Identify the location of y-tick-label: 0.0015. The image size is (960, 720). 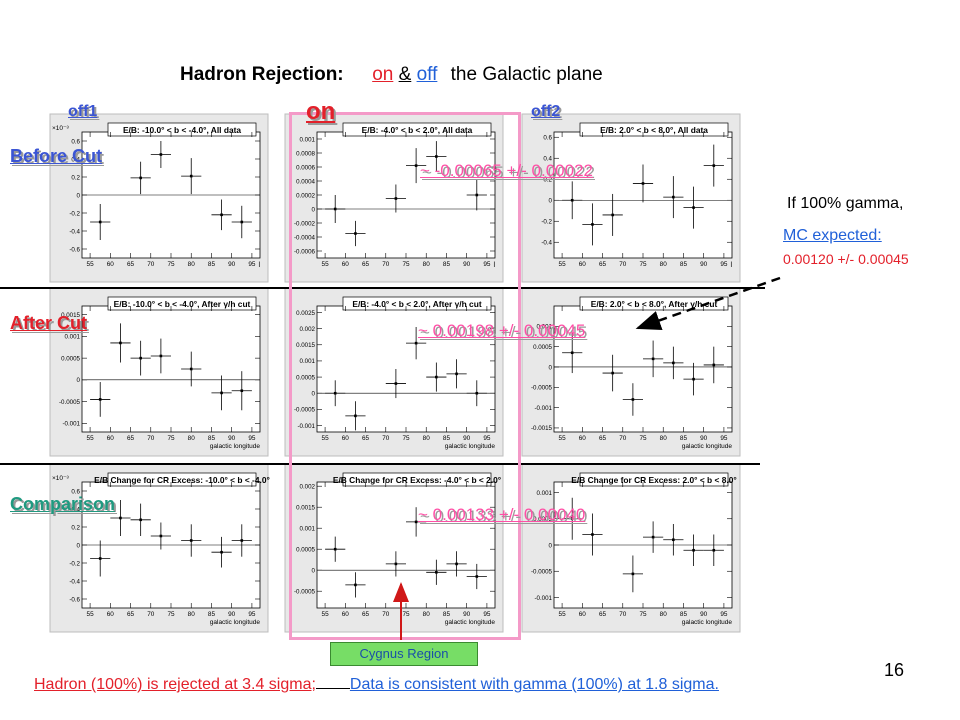
(305, 508).